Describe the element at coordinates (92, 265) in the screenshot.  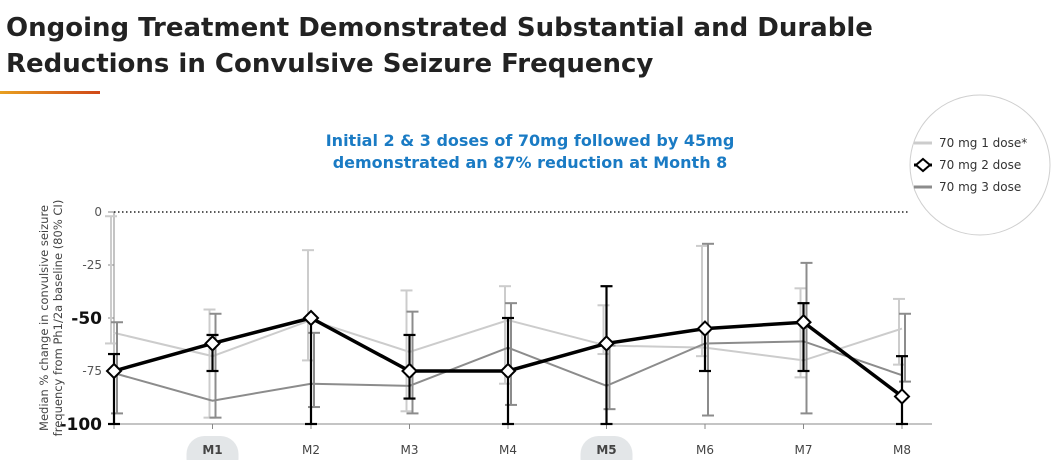
I see `y-tick-label: -25` at that location.